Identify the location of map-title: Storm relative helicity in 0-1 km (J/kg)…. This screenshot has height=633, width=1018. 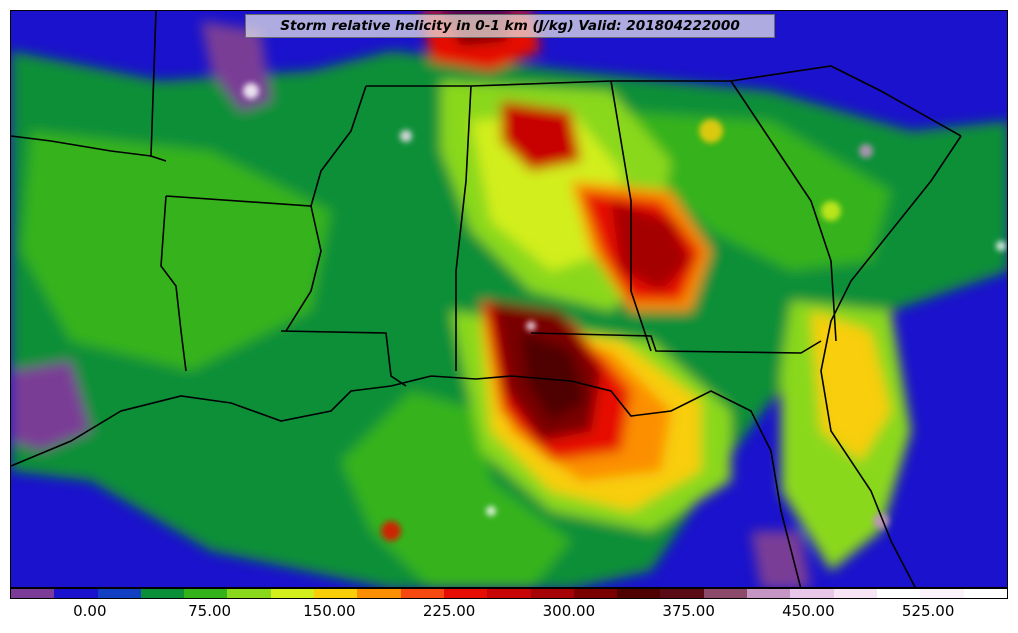
(510, 26).